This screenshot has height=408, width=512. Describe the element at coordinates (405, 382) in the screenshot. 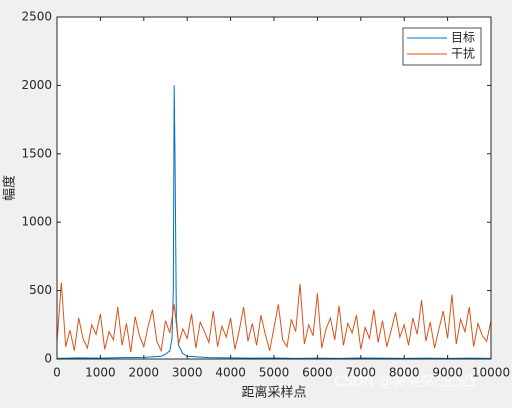

I see `watermark: CSDN @突突突凸凸凸` at that location.